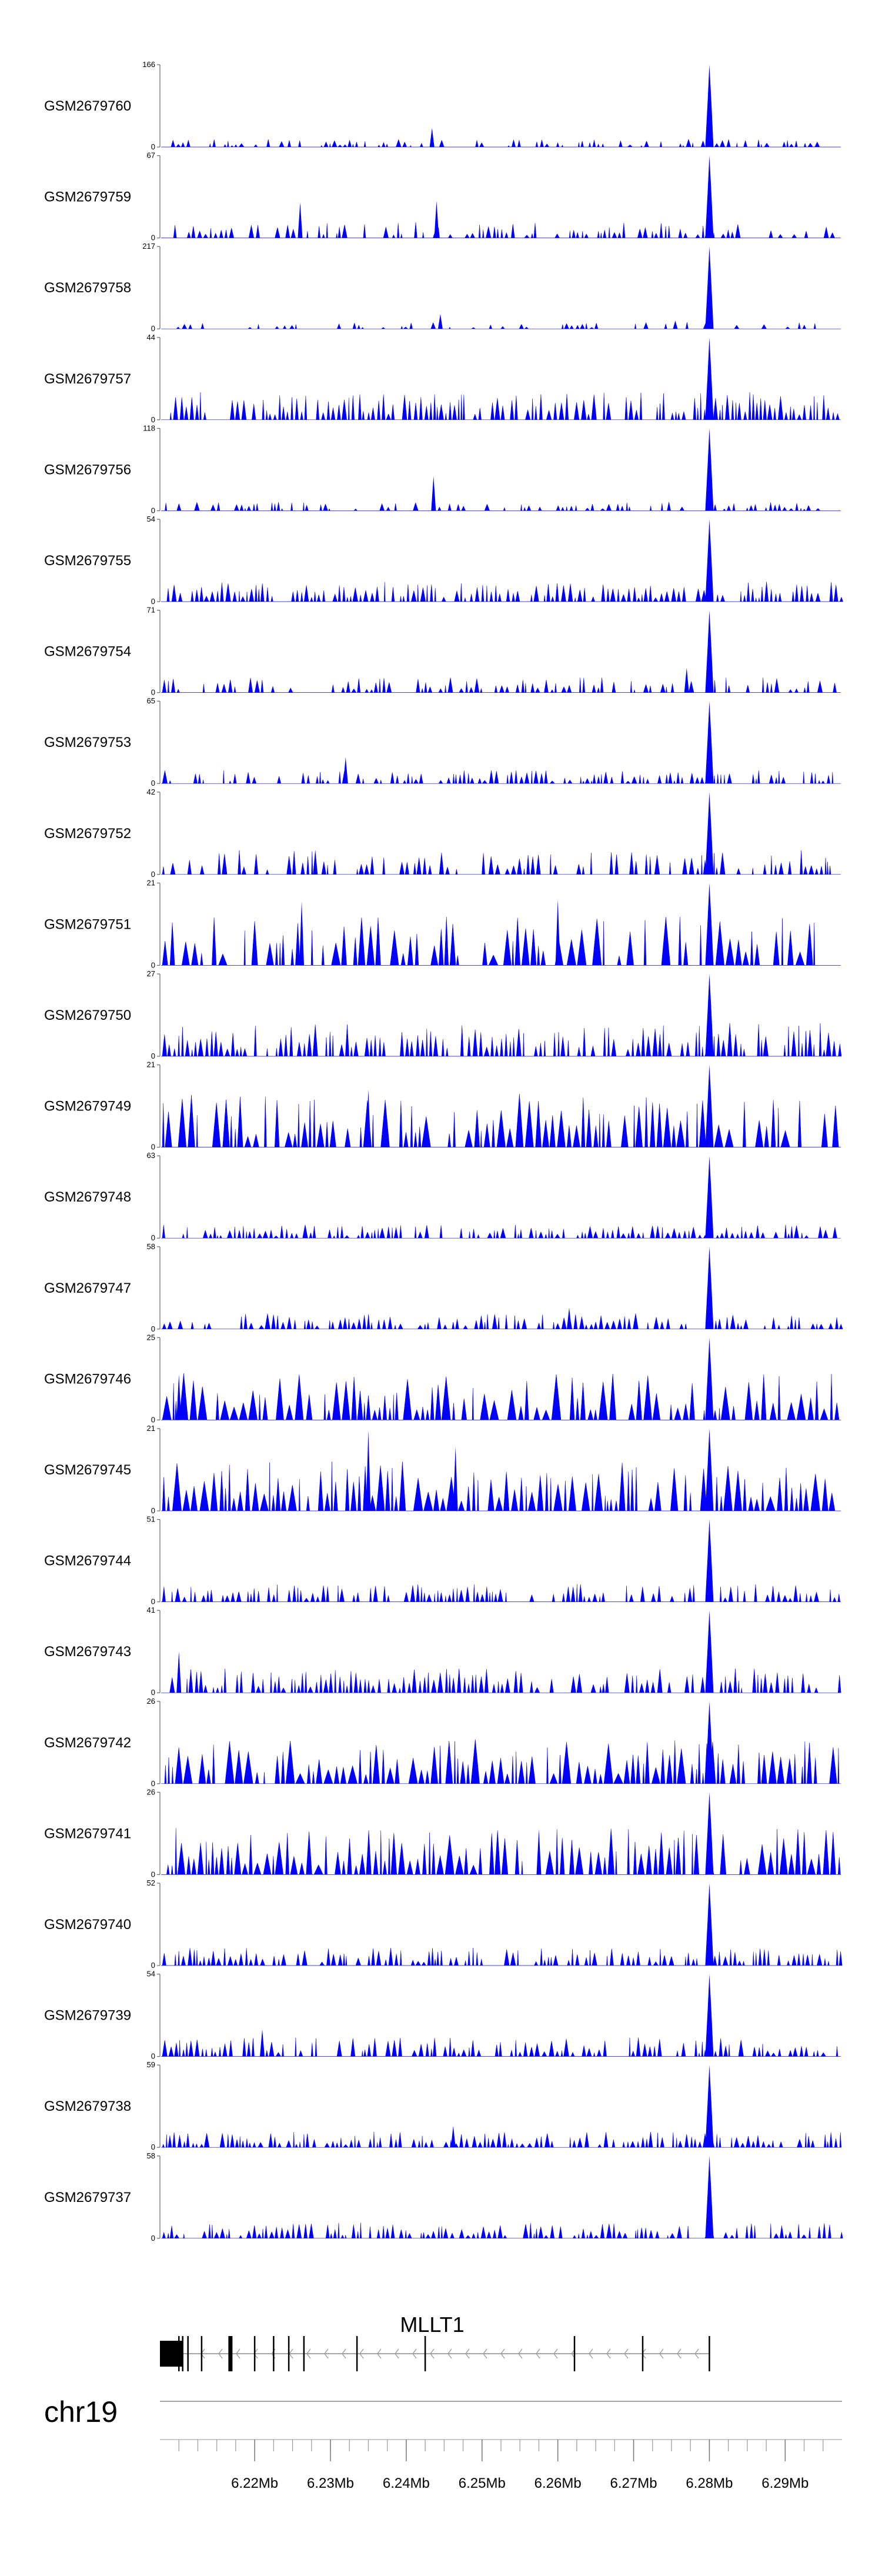  What do you see at coordinates (151, 973) in the screenshot?
I see `y-max-label: 27` at bounding box center [151, 973].